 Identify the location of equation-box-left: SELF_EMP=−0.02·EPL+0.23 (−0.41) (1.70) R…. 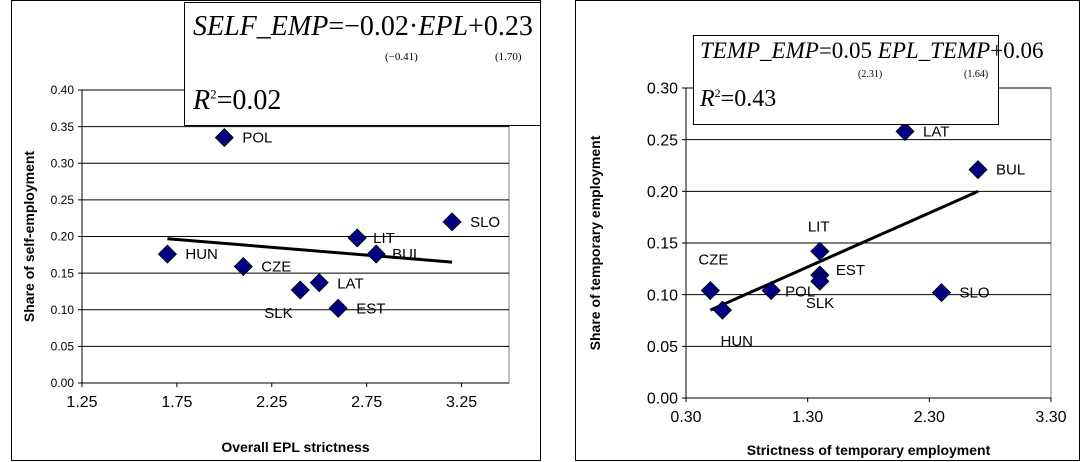
(362, 64).